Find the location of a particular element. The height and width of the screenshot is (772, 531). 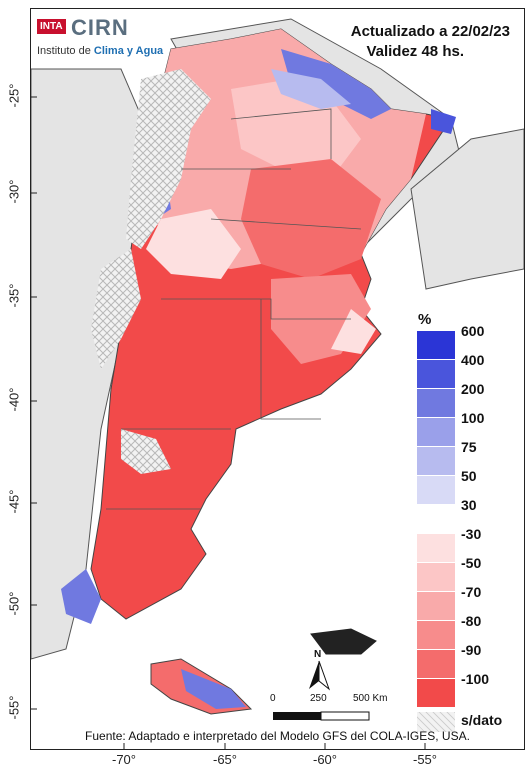

legend-no-data-swatch is located at coordinates (436, 722).